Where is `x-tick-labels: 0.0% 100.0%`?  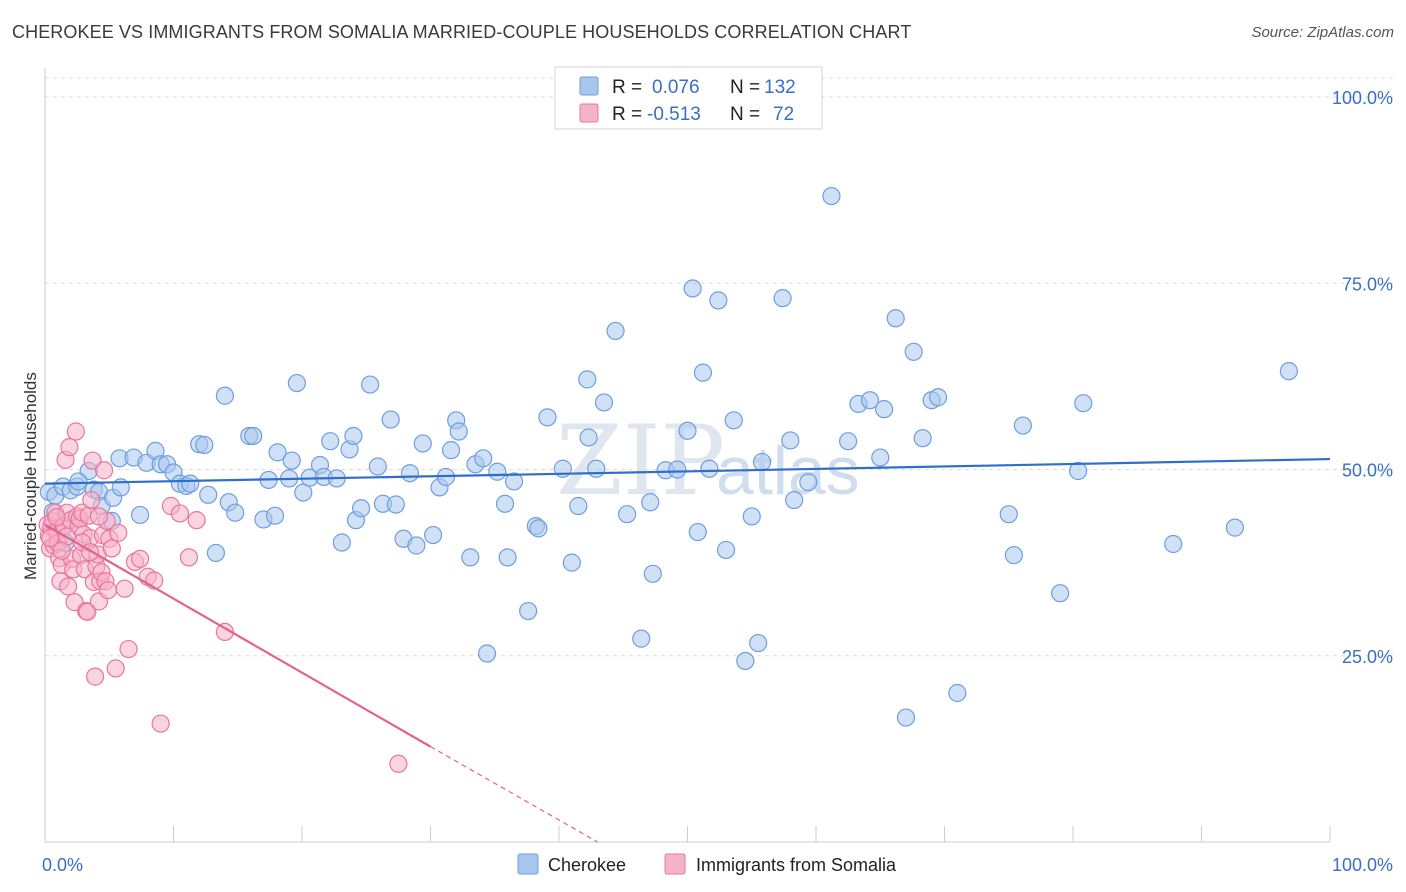
x-tick-labels: 0.0% 100.0% is located at coordinates (717, 865).